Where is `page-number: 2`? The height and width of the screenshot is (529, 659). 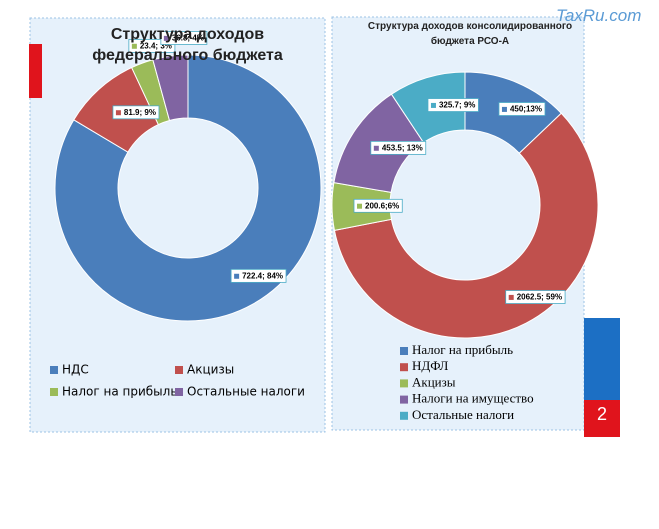 page-number: 2 is located at coordinates (601, 414).